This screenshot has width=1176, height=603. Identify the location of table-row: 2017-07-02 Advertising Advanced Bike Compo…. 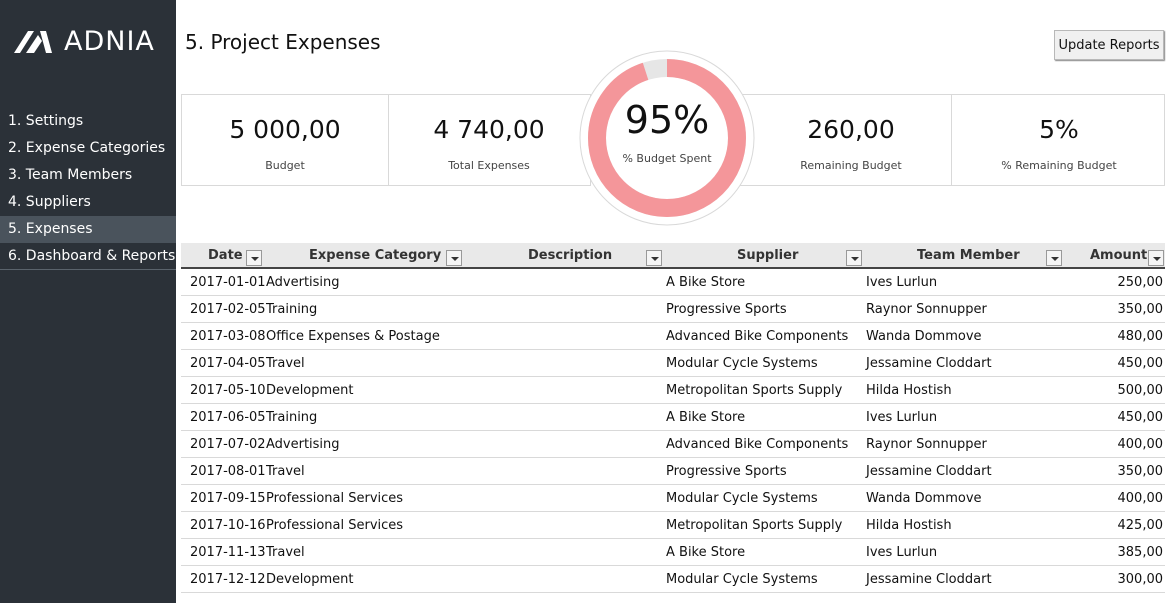
(673, 444).